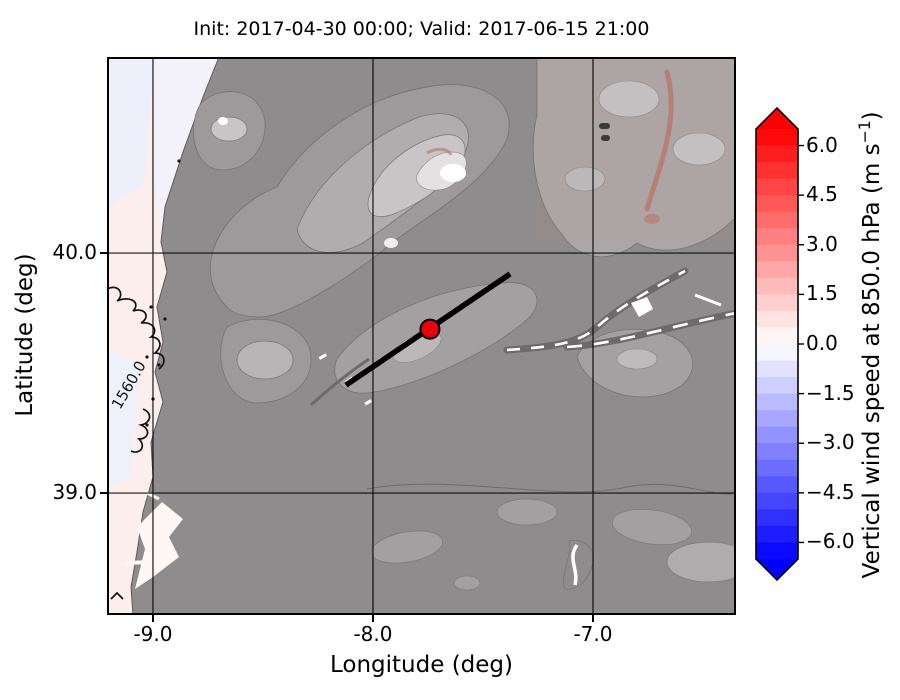  What do you see at coordinates (153, 634) in the screenshot?
I see `x-tick-label: -9.0` at bounding box center [153, 634].